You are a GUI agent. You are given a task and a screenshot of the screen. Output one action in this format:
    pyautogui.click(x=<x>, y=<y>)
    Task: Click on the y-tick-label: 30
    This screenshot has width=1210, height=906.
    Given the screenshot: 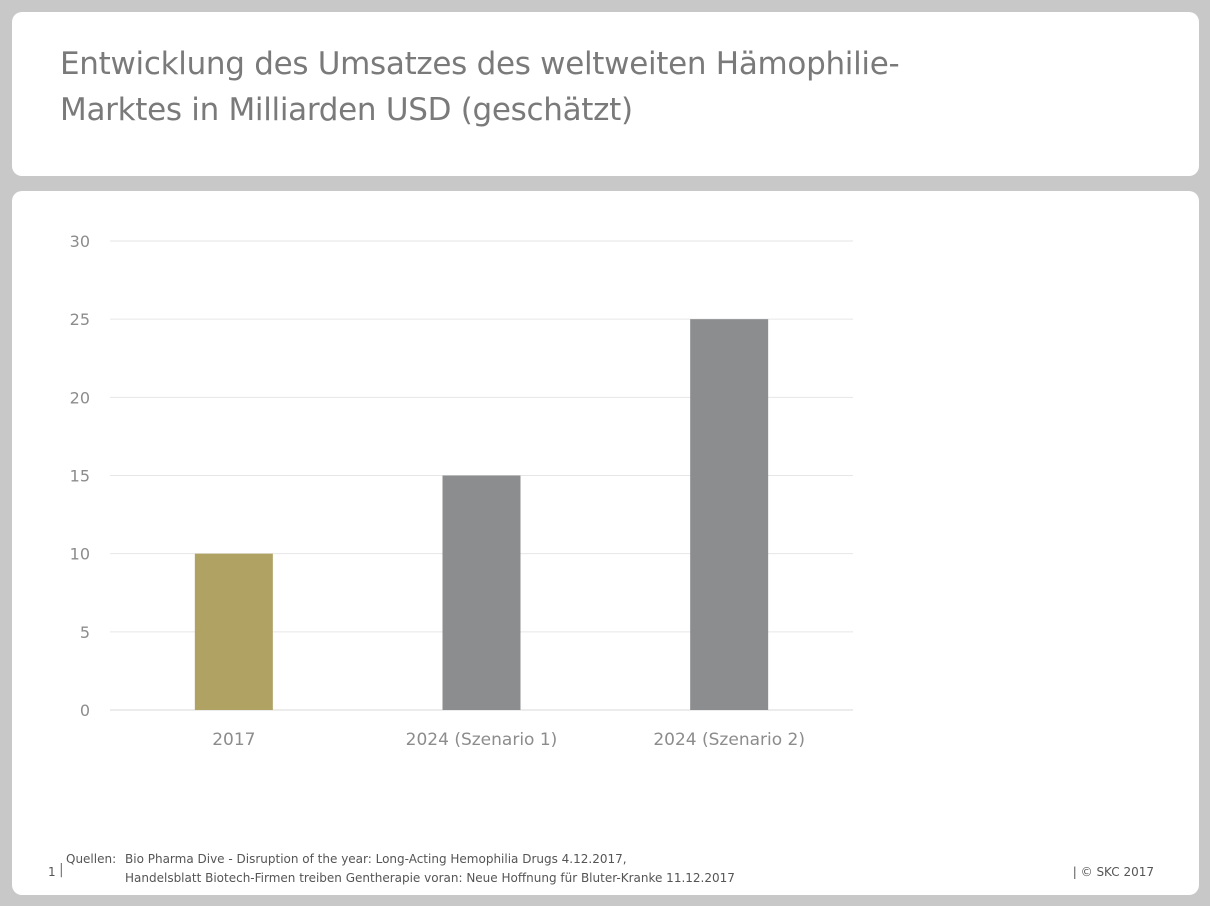 What is the action you would take?
    pyautogui.click(x=80, y=241)
    